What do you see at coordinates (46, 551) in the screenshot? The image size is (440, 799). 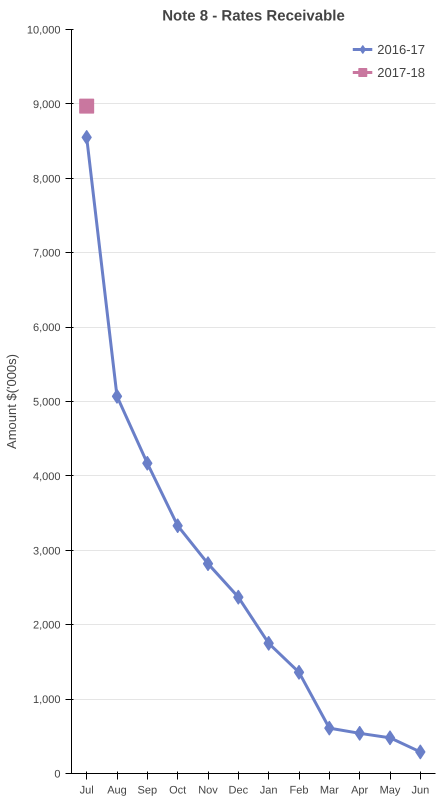 I see `y-tick-label: 3,000` at bounding box center [46, 551].